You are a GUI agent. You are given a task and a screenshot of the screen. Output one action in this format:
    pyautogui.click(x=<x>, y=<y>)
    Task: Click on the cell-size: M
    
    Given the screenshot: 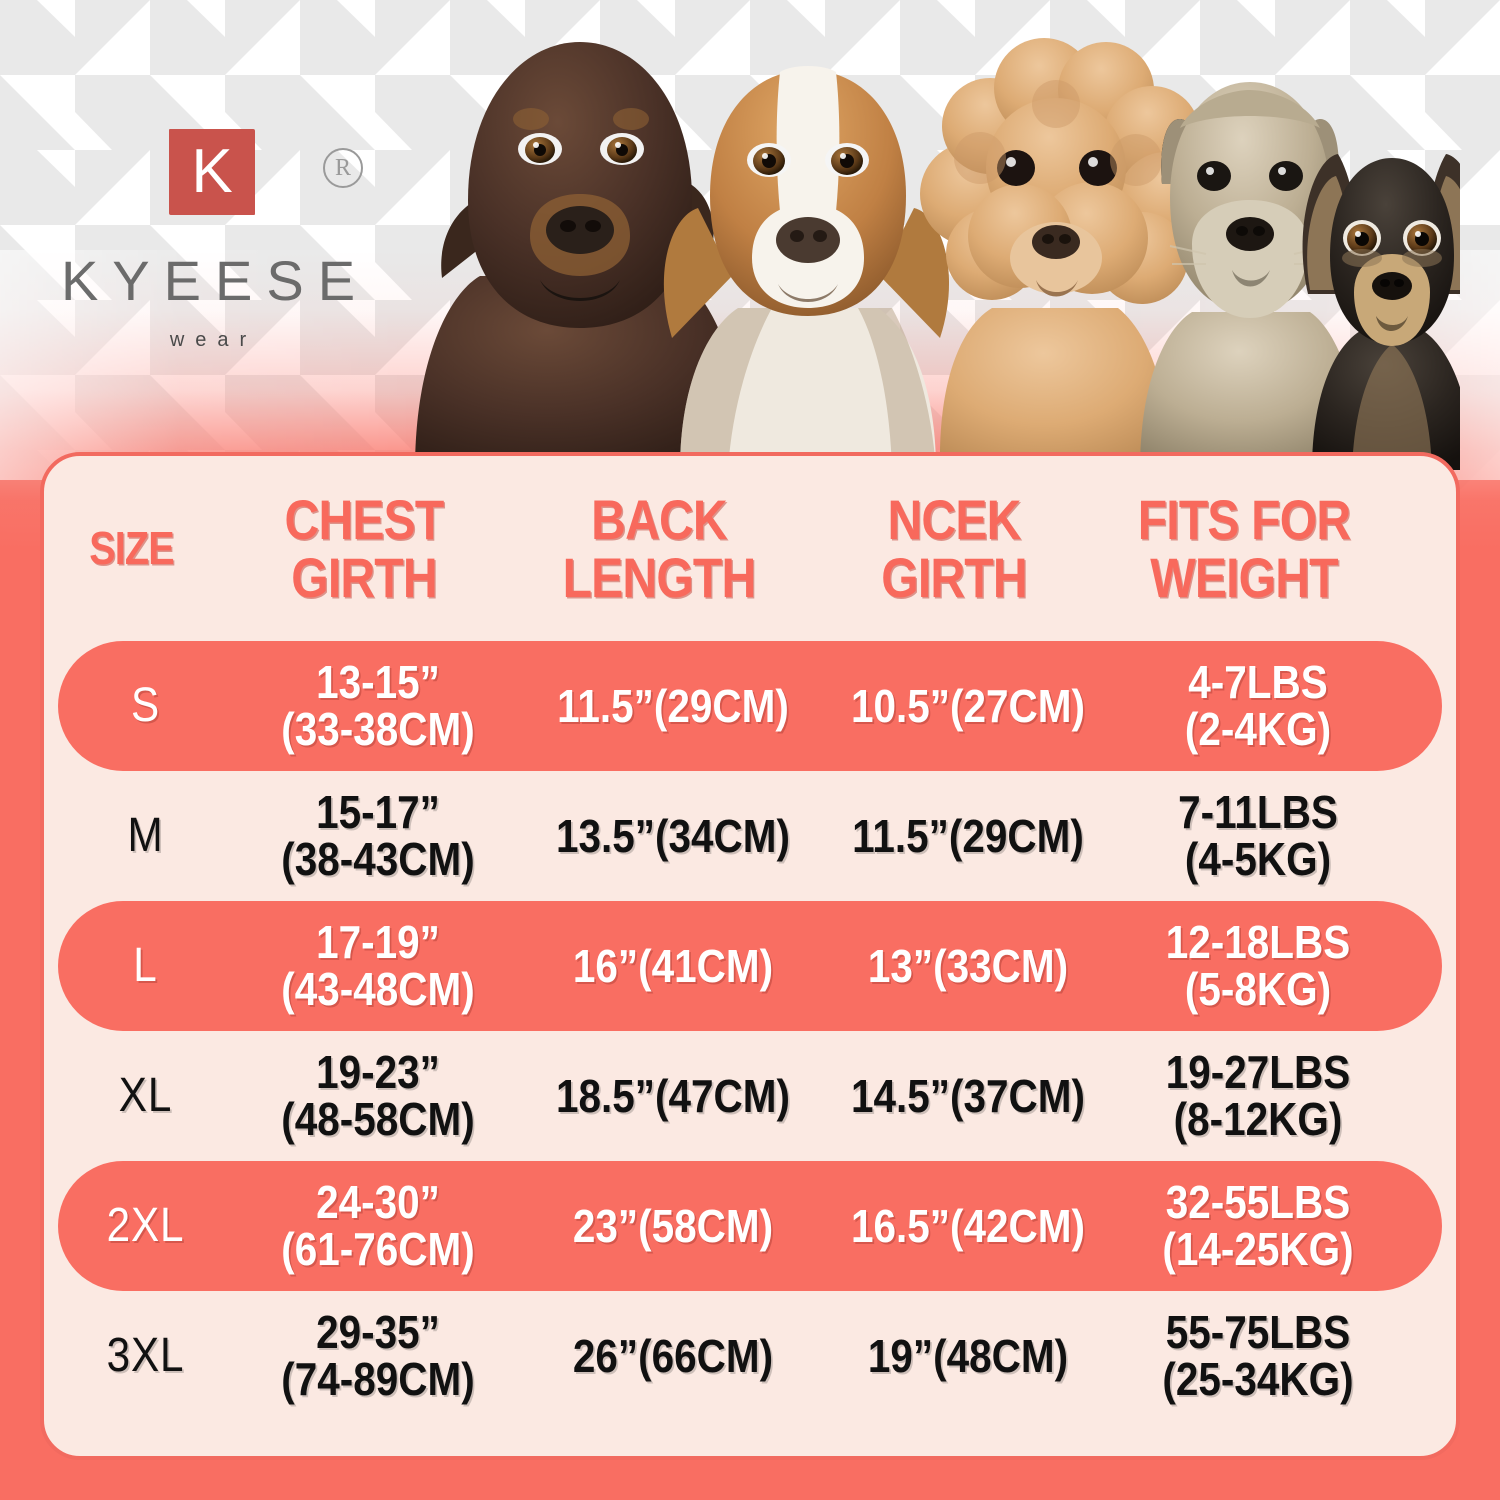 What is the action you would take?
    pyautogui.click(x=145, y=835)
    